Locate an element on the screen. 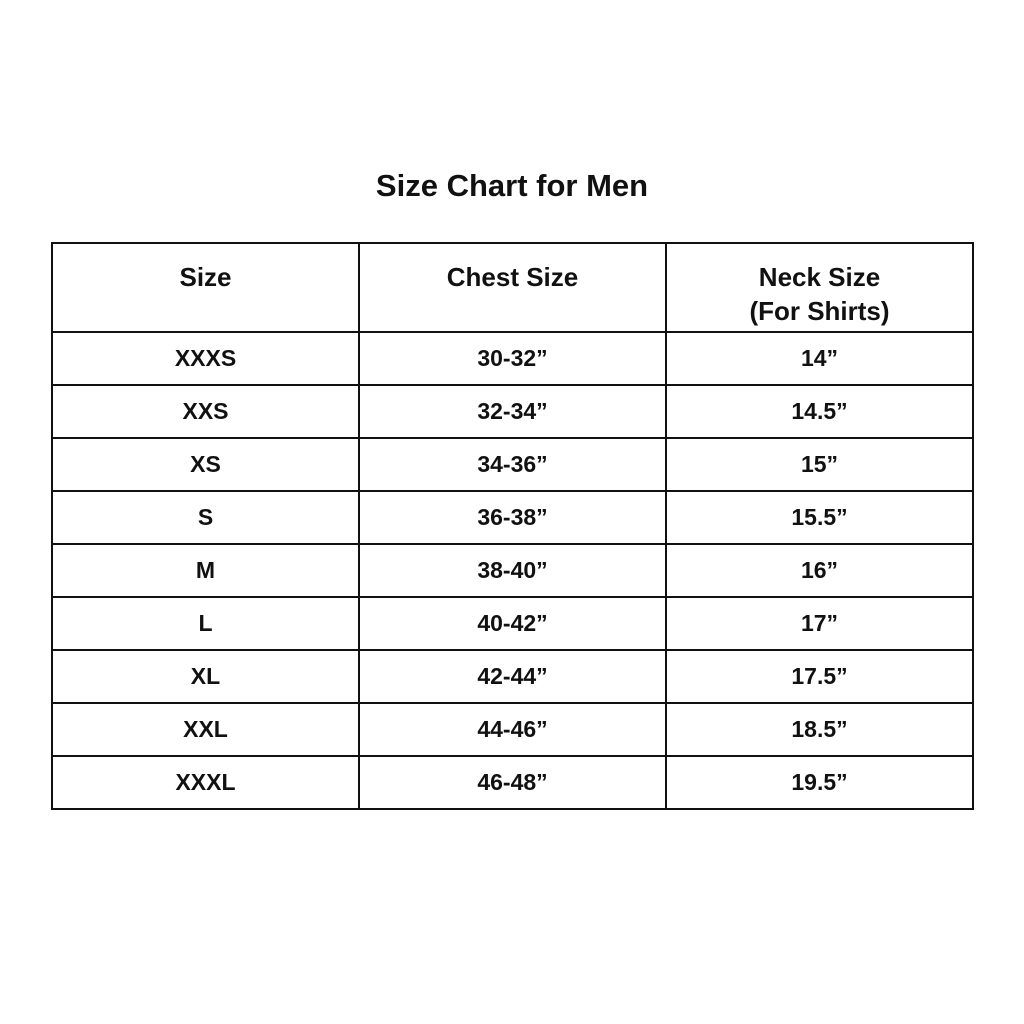  cell-neck-size: 17.5” is located at coordinates (819, 676).